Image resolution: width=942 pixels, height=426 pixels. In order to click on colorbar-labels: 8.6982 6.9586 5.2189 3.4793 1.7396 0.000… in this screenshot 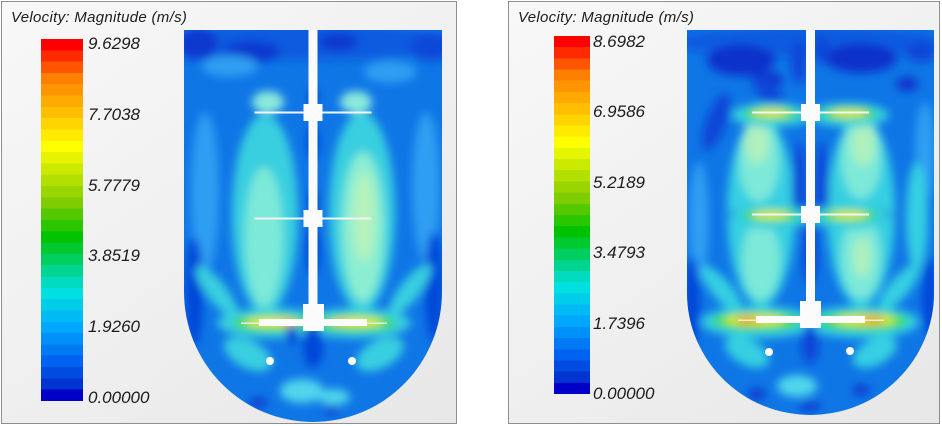, I will do `click(638, 218)`.